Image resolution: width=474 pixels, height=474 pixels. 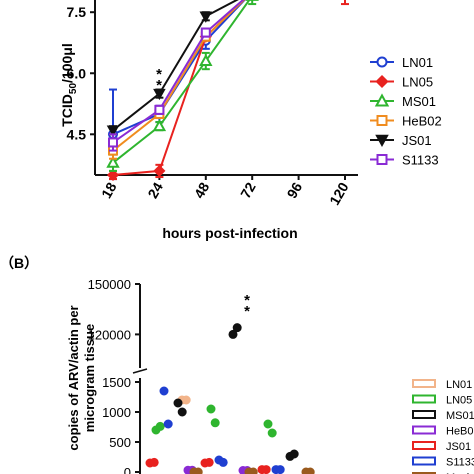 What do you see at coordinates (229, 233) in the screenshot?
I see `panel-a-x-label: hours post-infection` at bounding box center [229, 233].